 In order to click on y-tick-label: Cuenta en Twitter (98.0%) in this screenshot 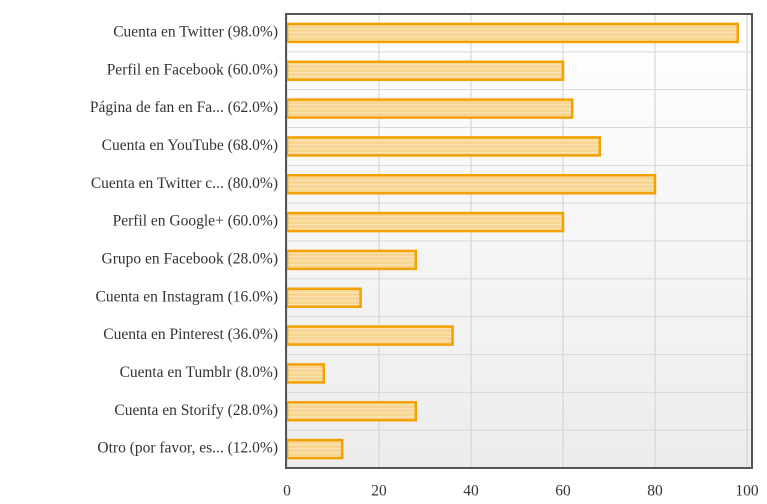, I will do `click(195, 31)`.